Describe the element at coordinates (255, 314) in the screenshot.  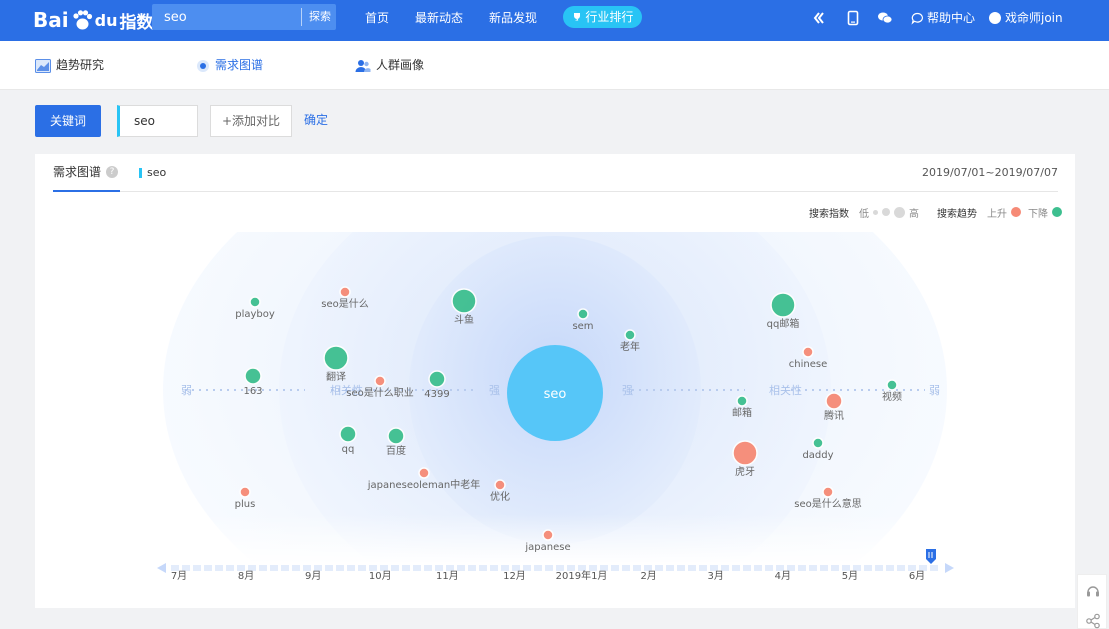
I see `demand-node-label: playboy` at that location.